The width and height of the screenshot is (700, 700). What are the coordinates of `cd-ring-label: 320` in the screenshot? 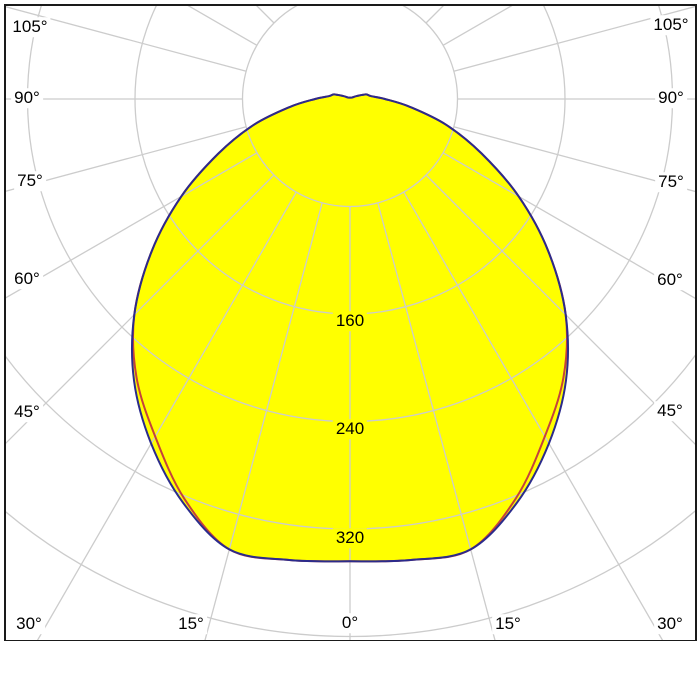 It's located at (350, 538).